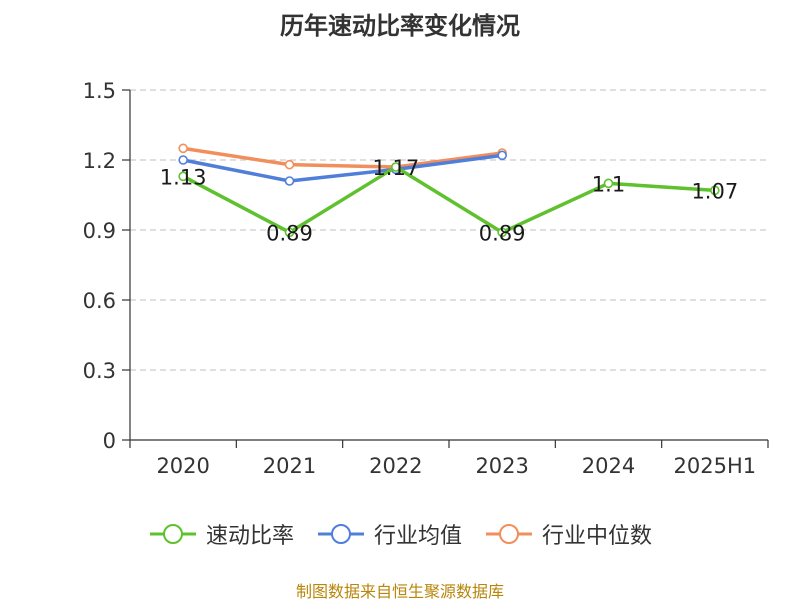 This screenshot has width=800, height=602. What do you see at coordinates (182, 466) in the screenshot?
I see `x-tick-label: 2020` at bounding box center [182, 466].